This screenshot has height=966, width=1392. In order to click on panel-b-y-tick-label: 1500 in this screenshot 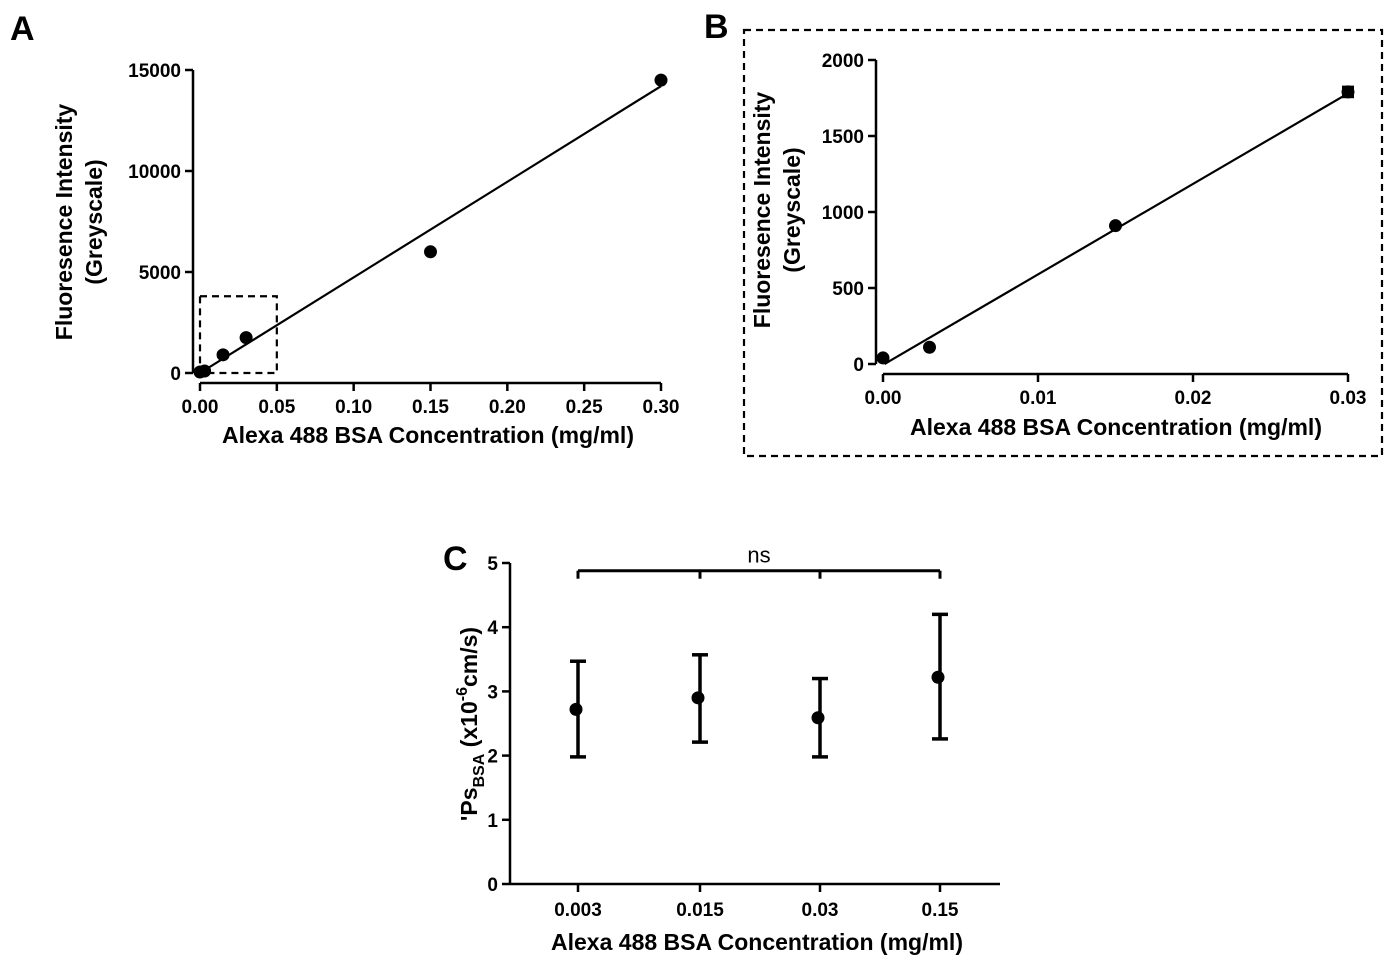, I will do `click(843, 137)`.